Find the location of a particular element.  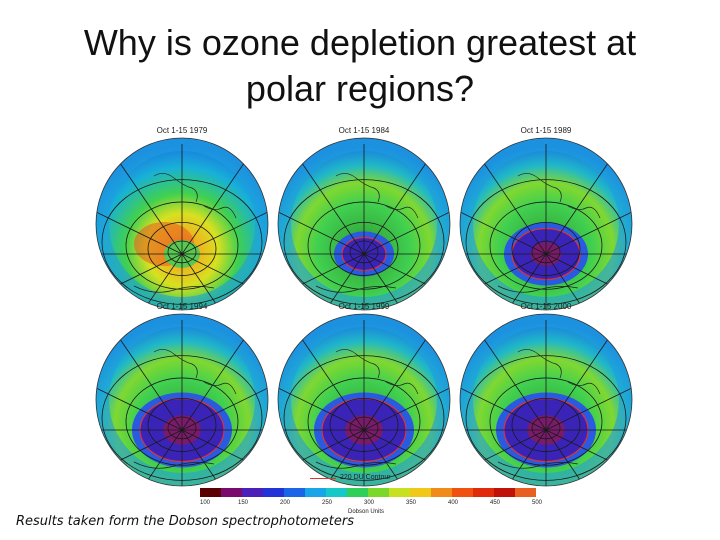

legend-tick: 300 is located at coordinates (369, 503).